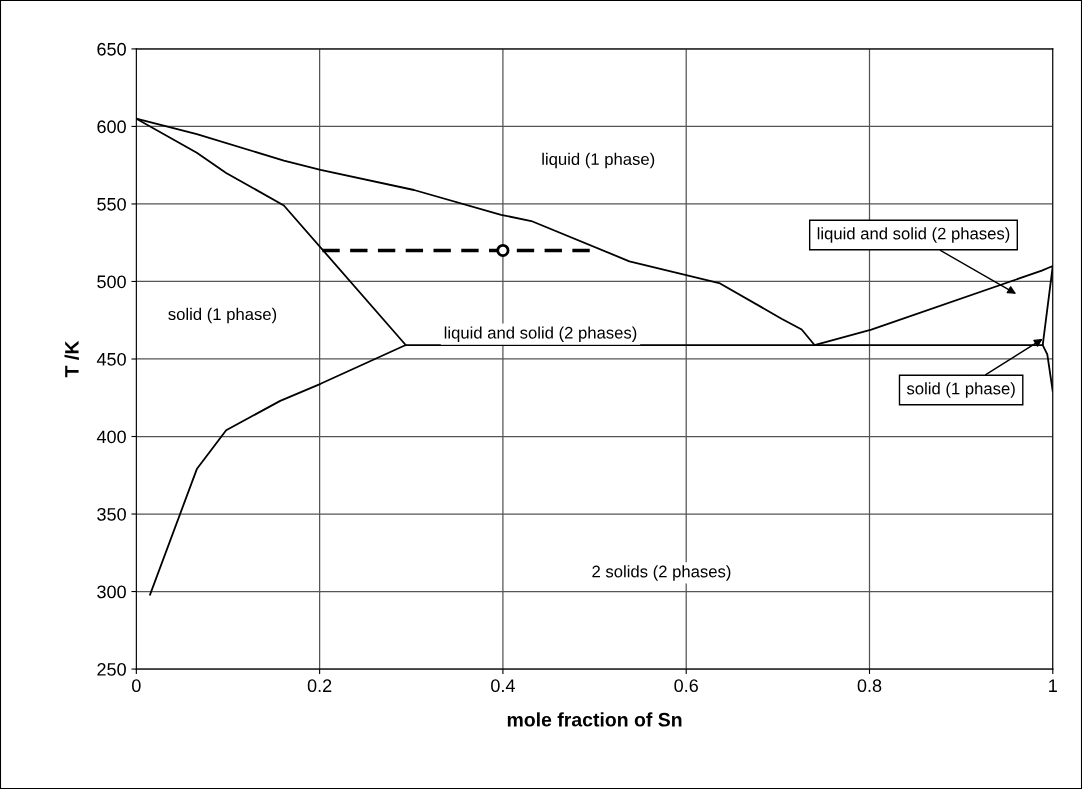 This screenshot has height=789, width=1082. Describe the element at coordinates (503, 686) in the screenshot. I see `x-tick-label: 0.4` at that location.